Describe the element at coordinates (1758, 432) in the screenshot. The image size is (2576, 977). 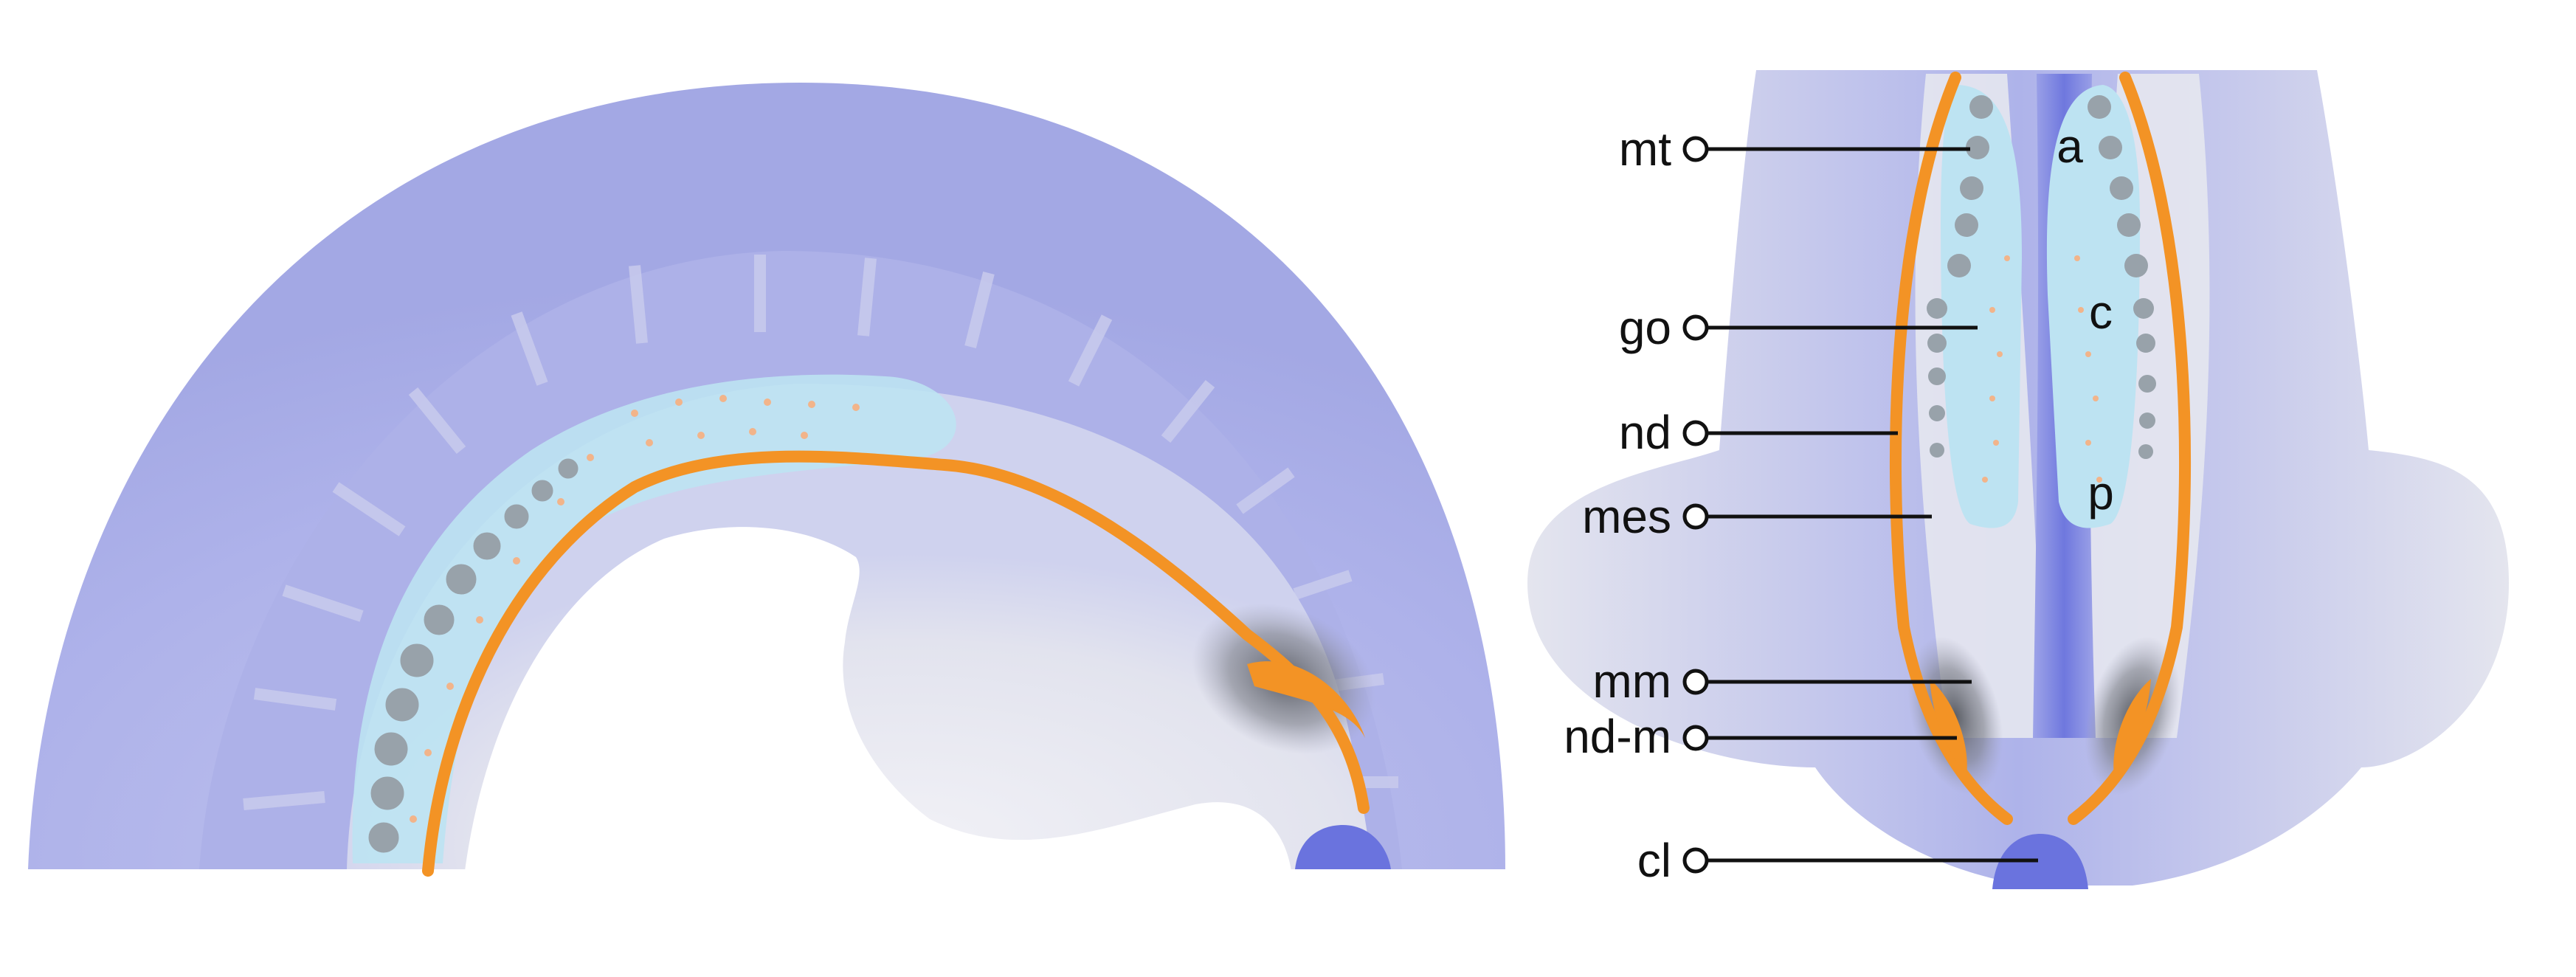
I see `label-nd: nd` at that location.